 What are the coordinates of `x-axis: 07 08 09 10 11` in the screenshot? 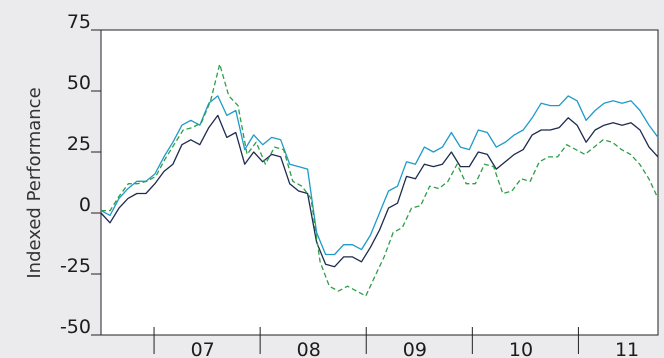 It's located at (396, 342).